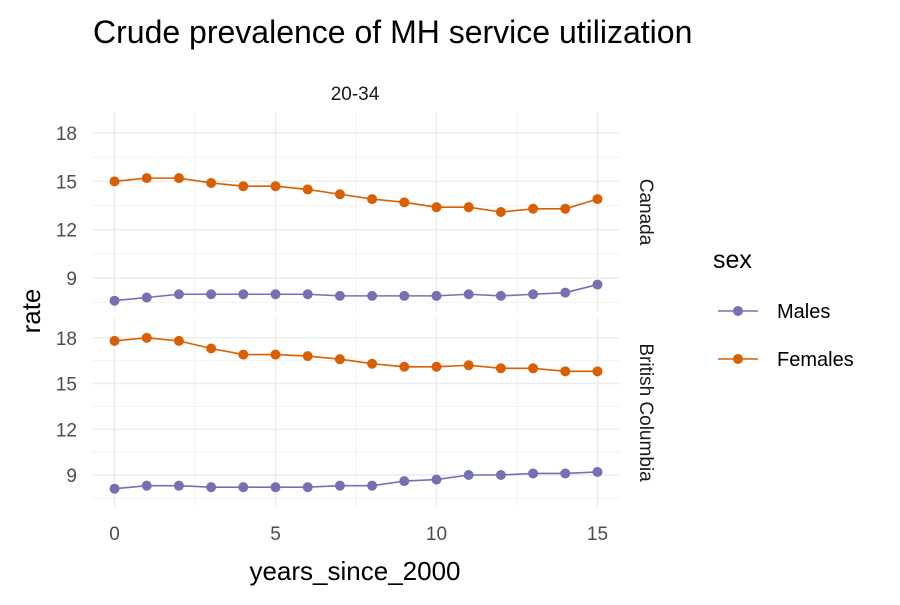  What do you see at coordinates (354, 571) in the screenshot?
I see `x-axis-label: years_since_2000` at bounding box center [354, 571].